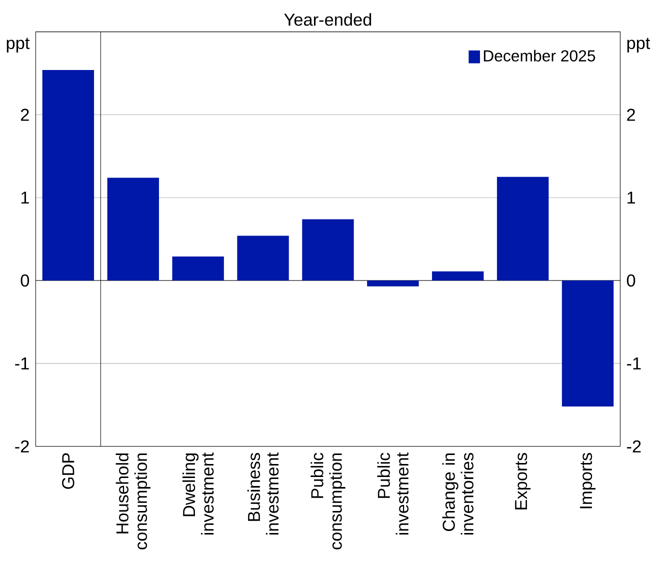  Describe the element at coordinates (328, 19) in the screenshot. I see `chart-title: Year-ended` at that location.